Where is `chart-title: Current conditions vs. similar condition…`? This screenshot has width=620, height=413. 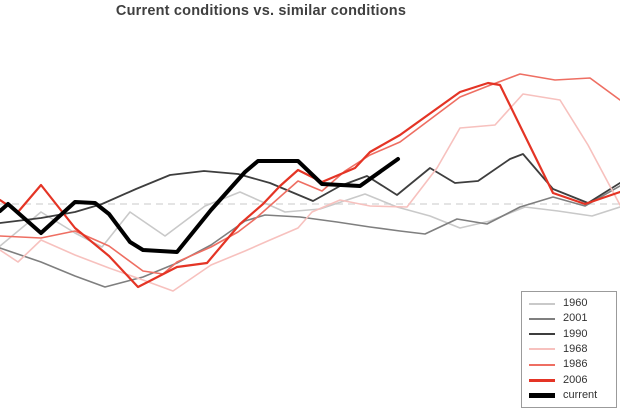 chart-title: Current conditions vs. similar condition… is located at coordinates (261, 11).